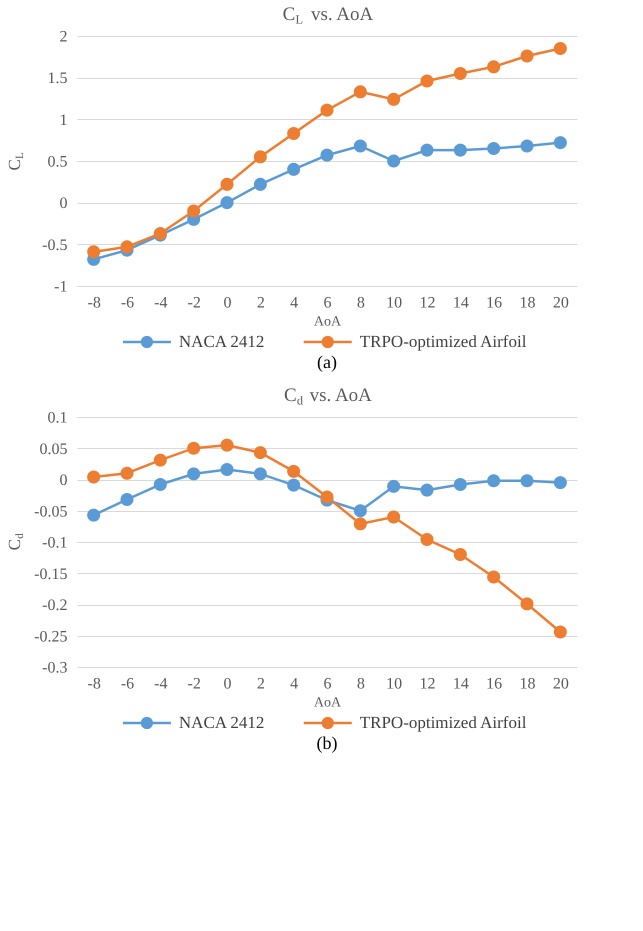 This screenshot has width=643, height=931. What do you see at coordinates (94, 303) in the screenshot?
I see `x-tick-label: -8` at bounding box center [94, 303].